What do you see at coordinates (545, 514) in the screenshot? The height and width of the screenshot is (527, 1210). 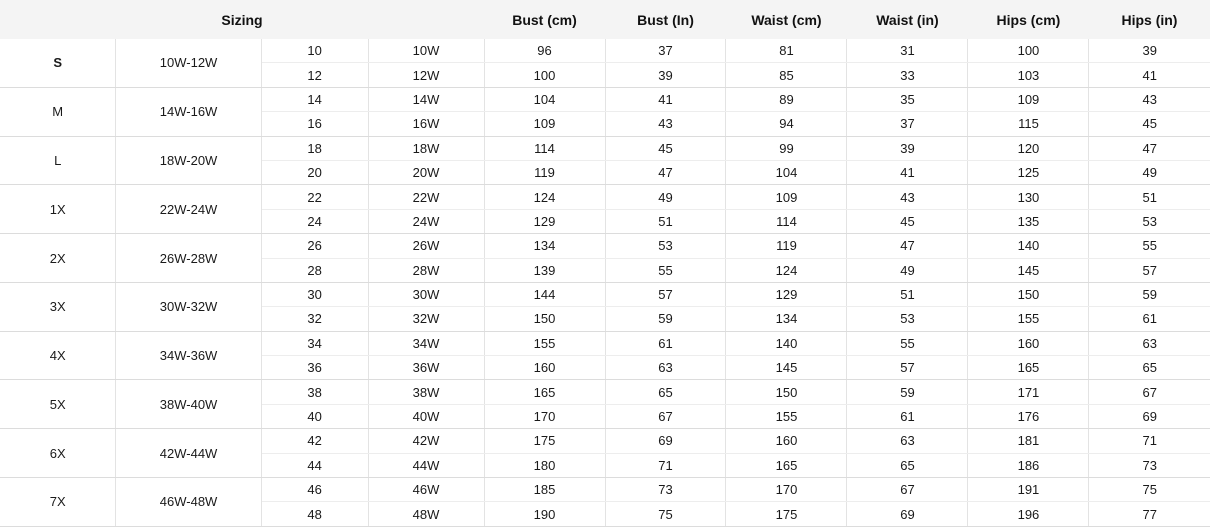 I see `measurement-cell-bust-cm: 190` at bounding box center [545, 514].